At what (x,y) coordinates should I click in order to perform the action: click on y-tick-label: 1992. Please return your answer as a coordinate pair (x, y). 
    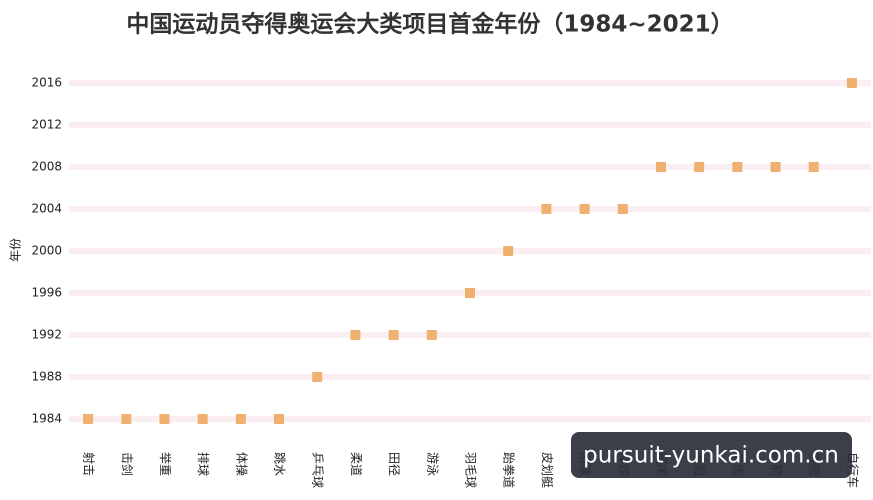
    Looking at the image, I should click on (46, 335).